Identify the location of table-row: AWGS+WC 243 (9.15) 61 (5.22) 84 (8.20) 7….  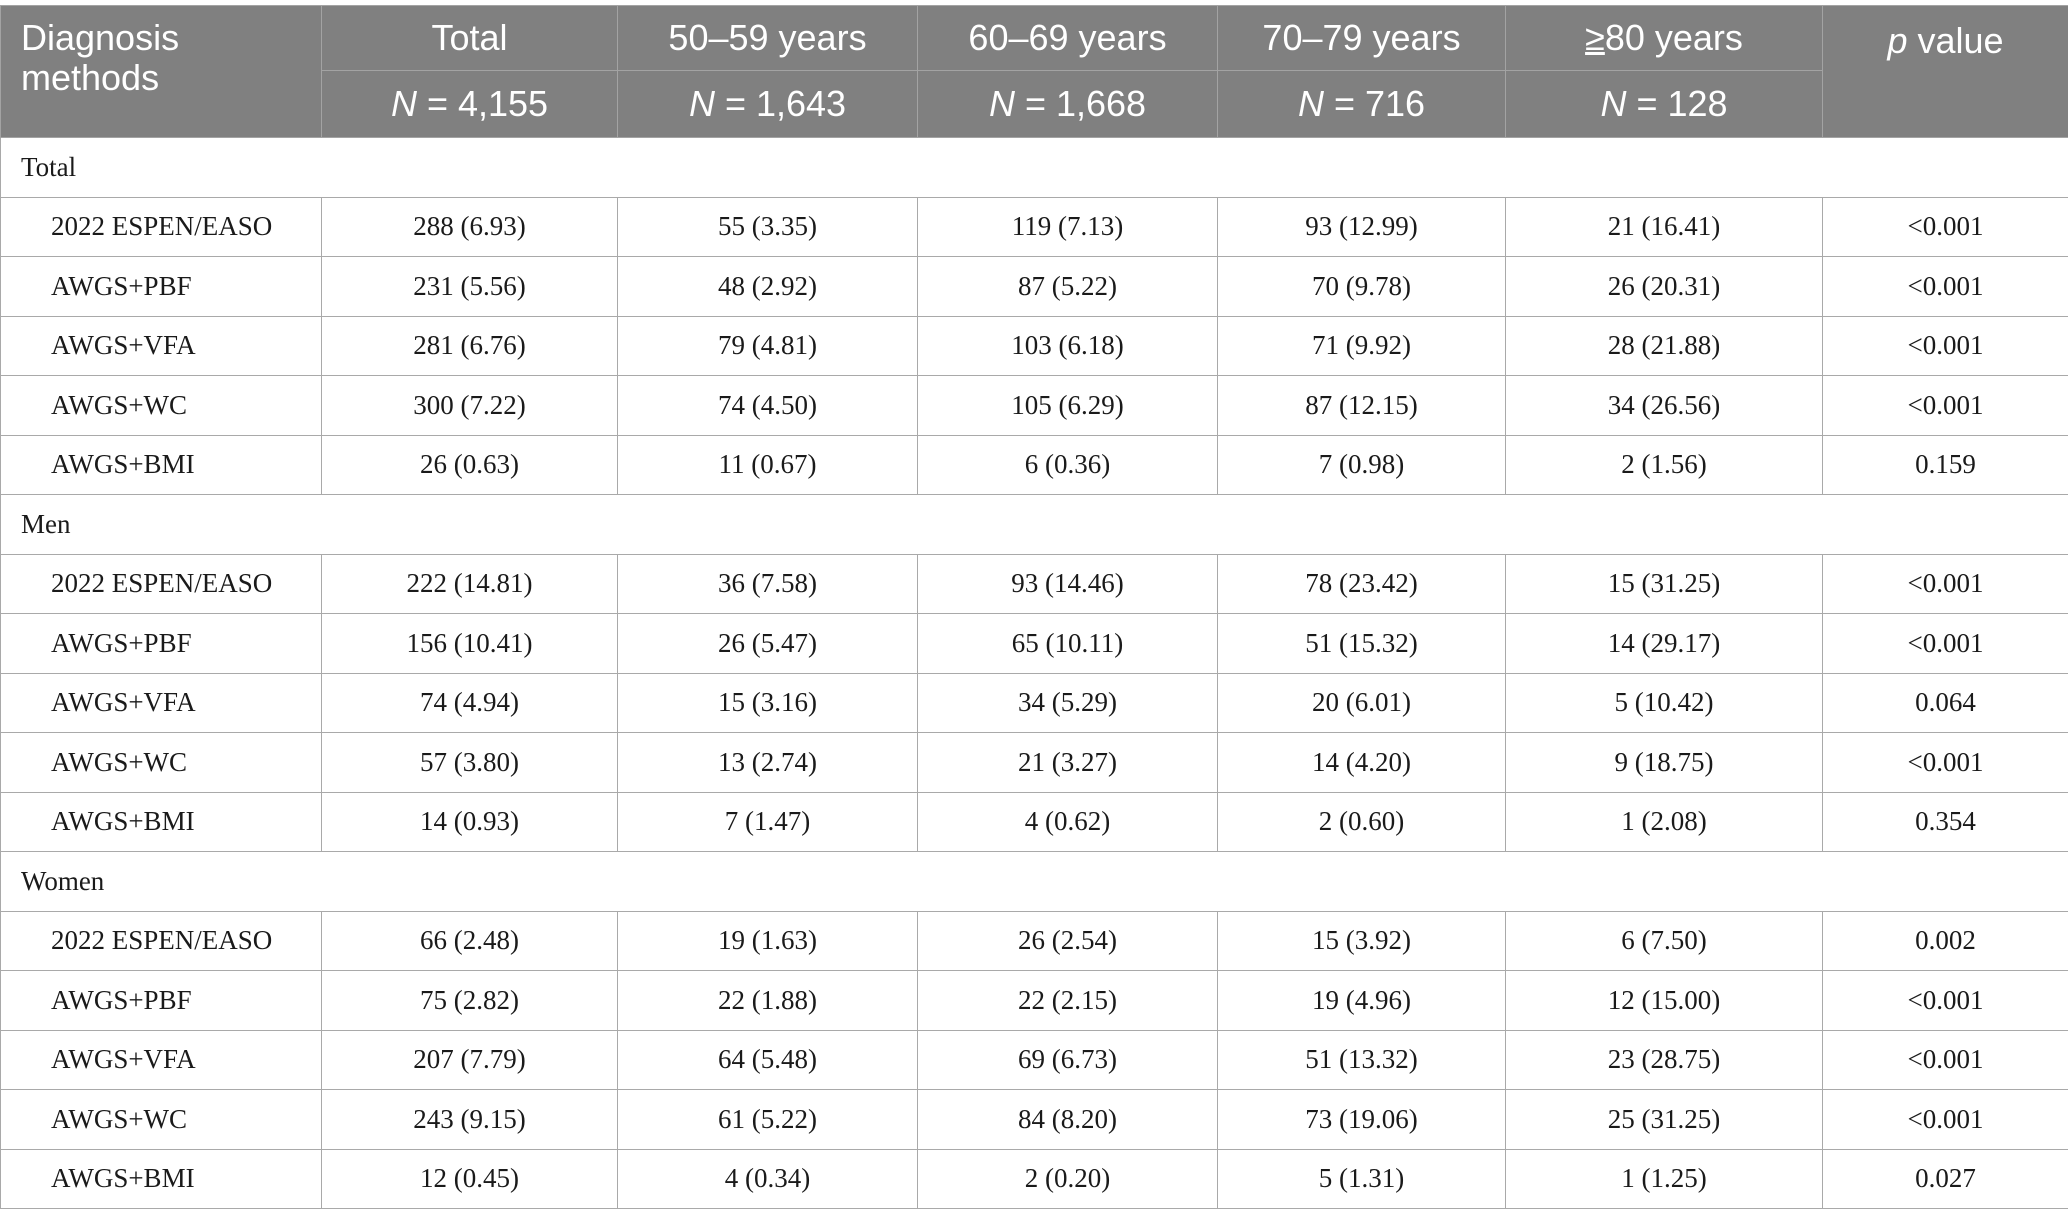
(1034, 1119).